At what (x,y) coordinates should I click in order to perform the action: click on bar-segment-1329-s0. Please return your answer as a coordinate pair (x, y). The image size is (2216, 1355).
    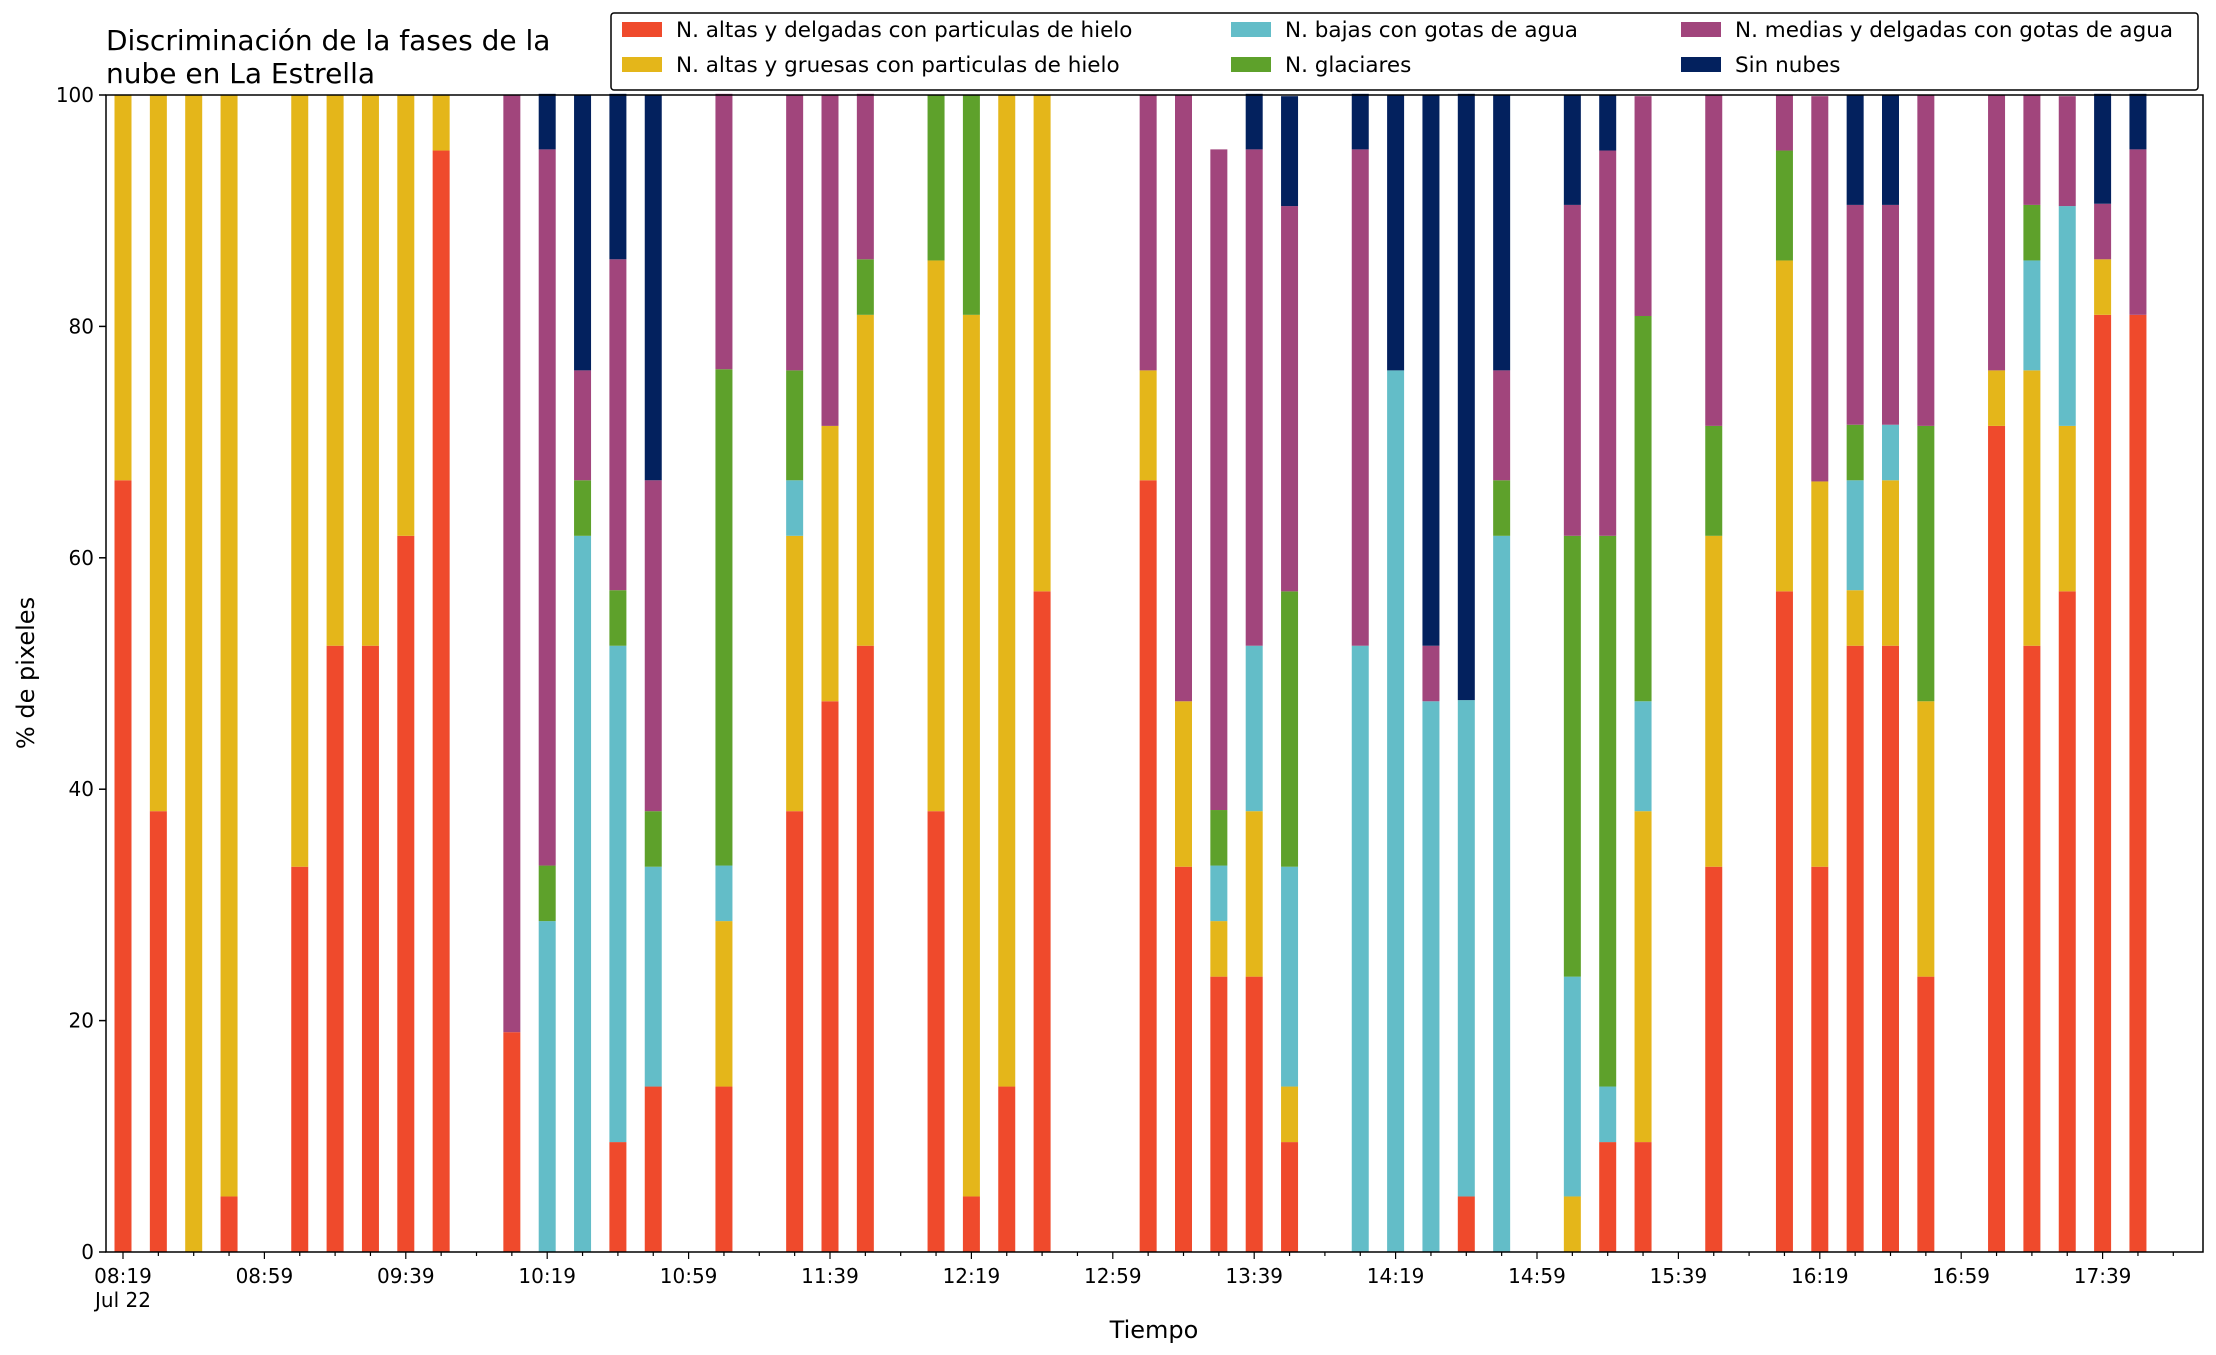
    Looking at the image, I should click on (1219, 1114).